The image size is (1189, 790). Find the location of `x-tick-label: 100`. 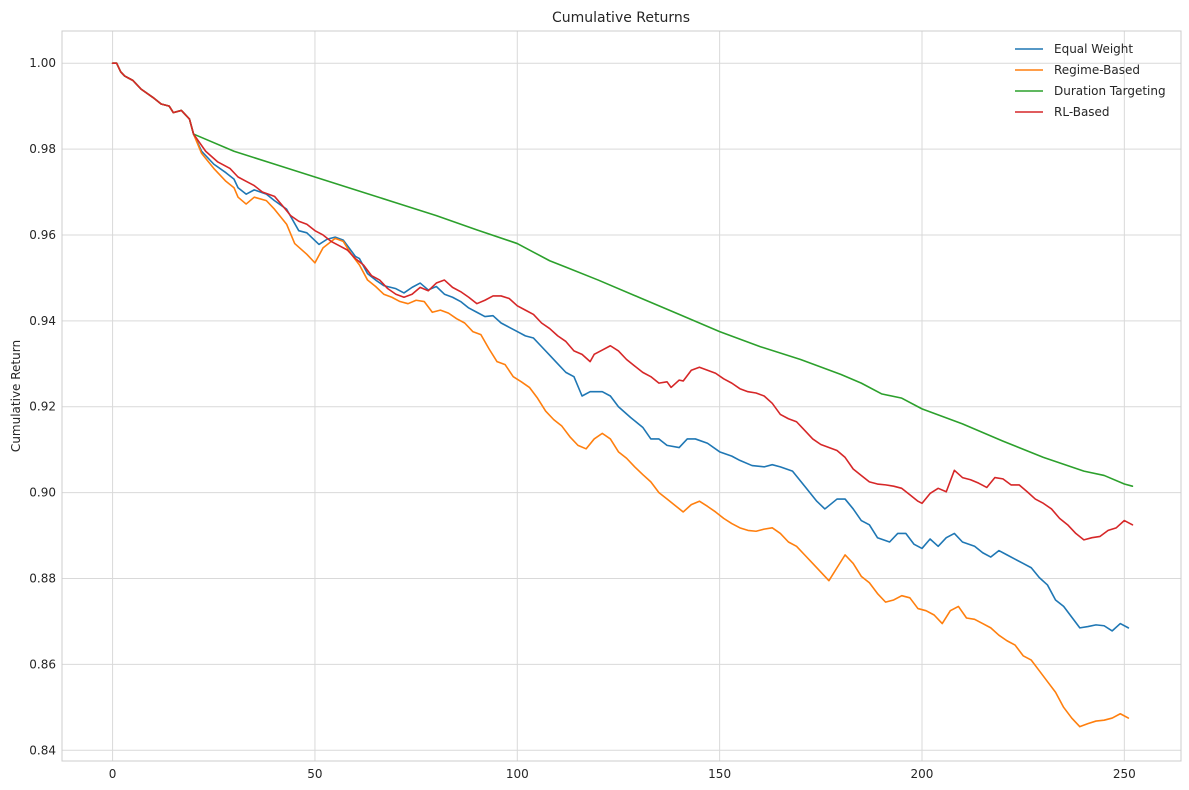

x-tick-label: 100 is located at coordinates (517, 774).